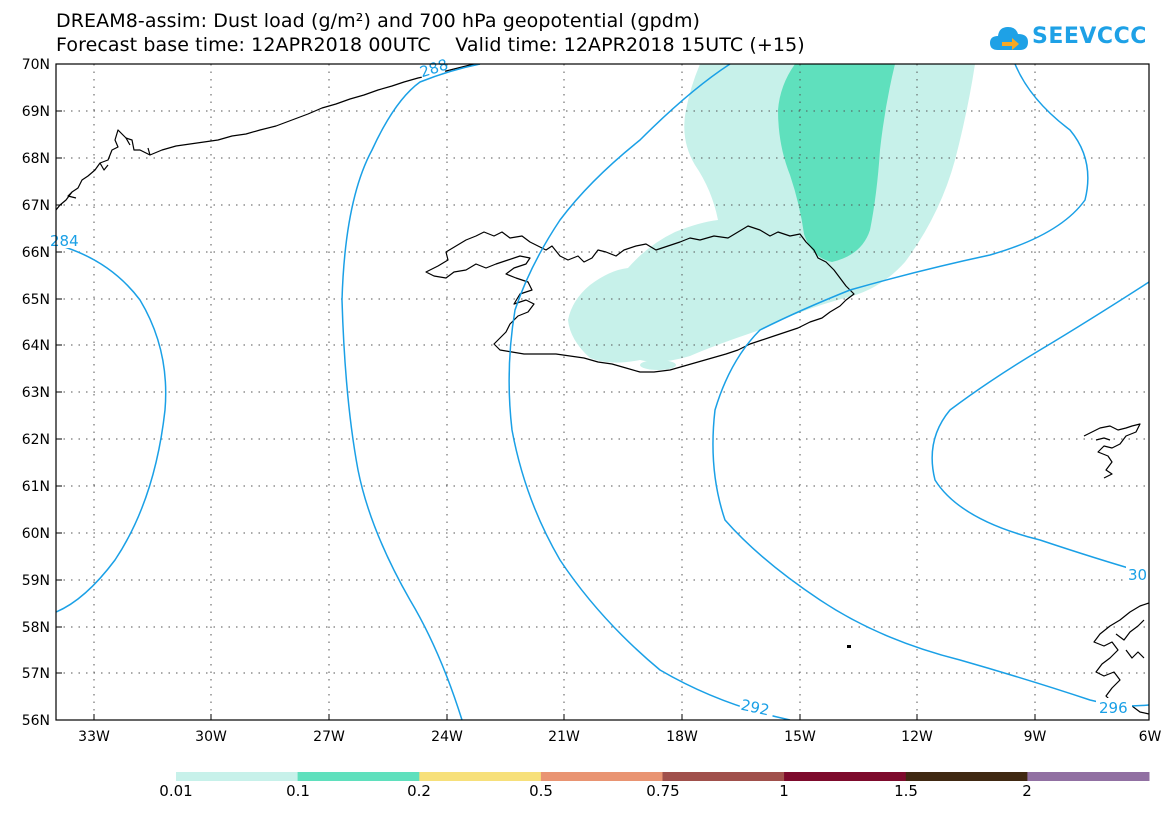 This screenshot has width=1175, height=815. Describe the element at coordinates (36, 253) in the screenshot. I see `lat-label: 66N` at that location.